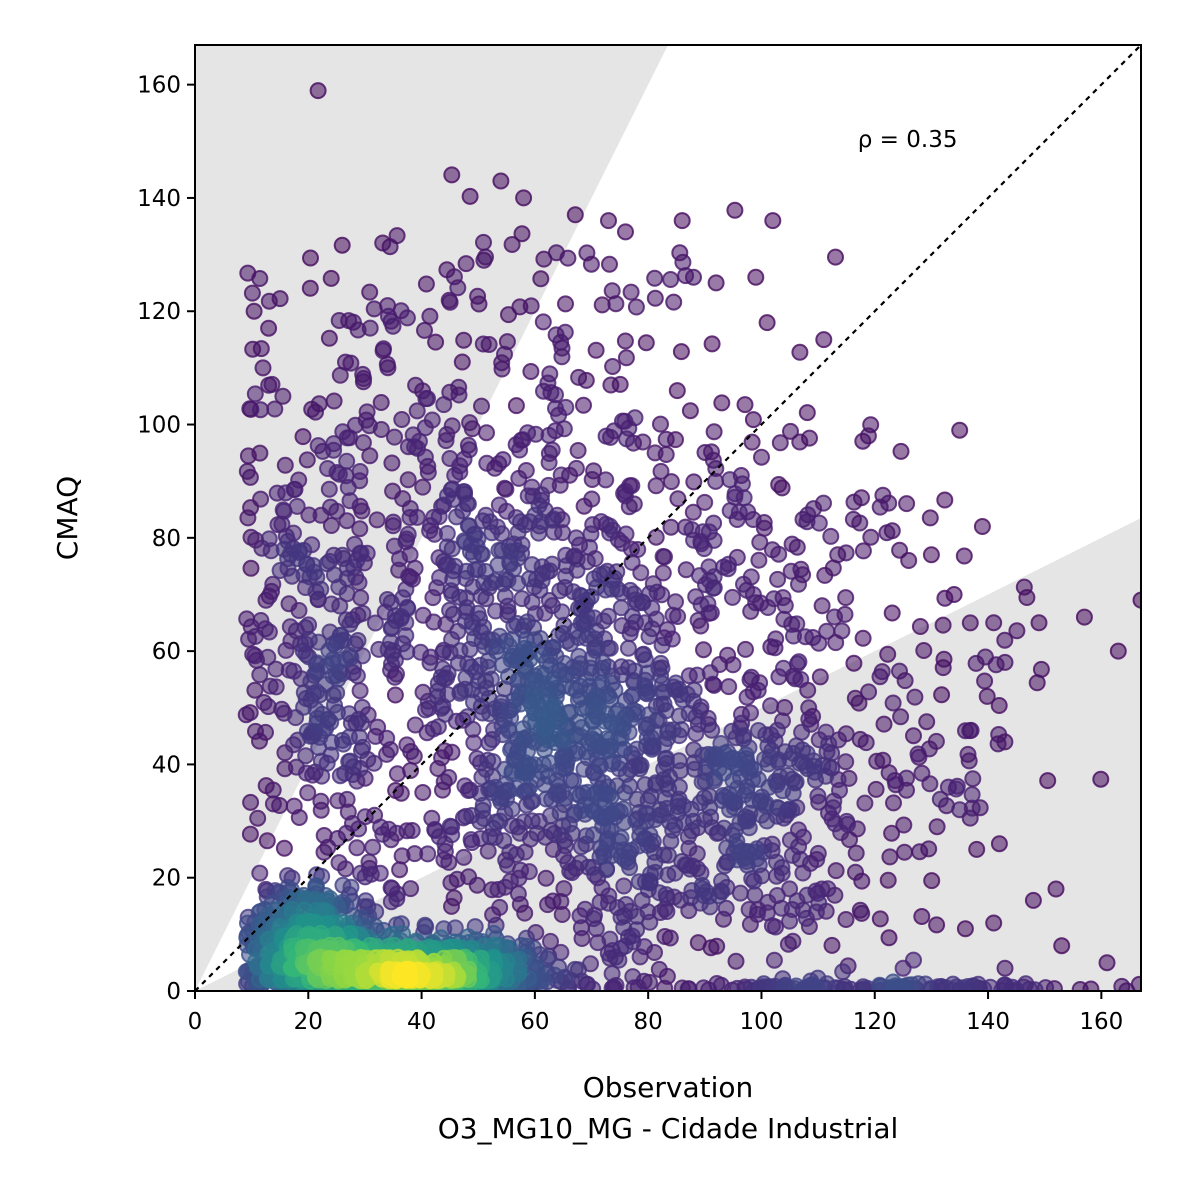  What do you see at coordinates (421, 1022) in the screenshot?
I see `x-tick-label: 40` at bounding box center [421, 1022].